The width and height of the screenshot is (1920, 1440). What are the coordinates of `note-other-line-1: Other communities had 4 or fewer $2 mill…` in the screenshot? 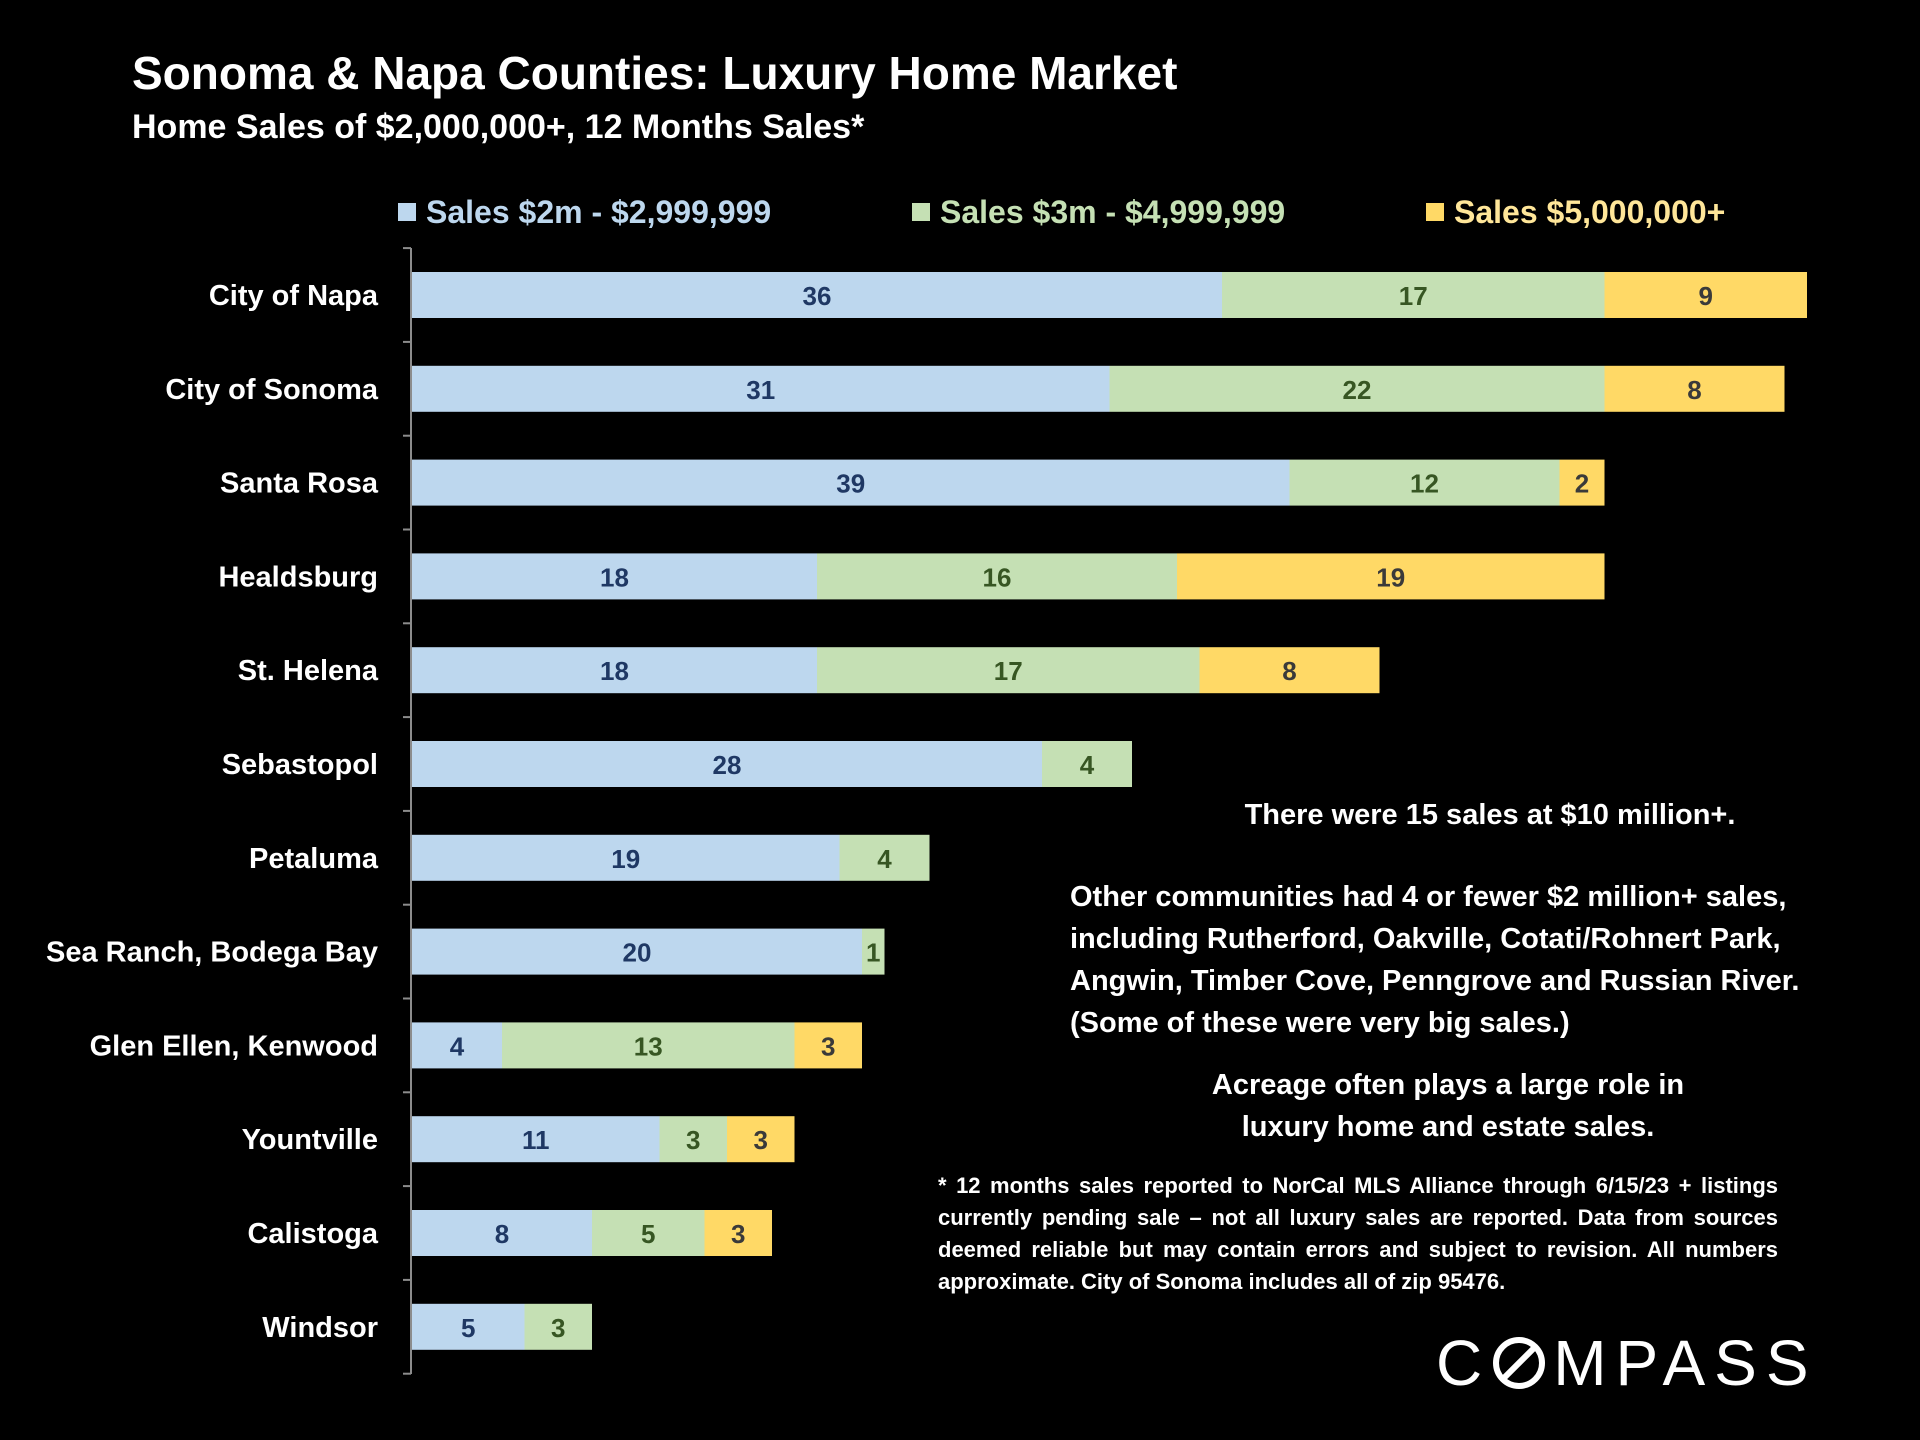 It's located at (1428, 897).